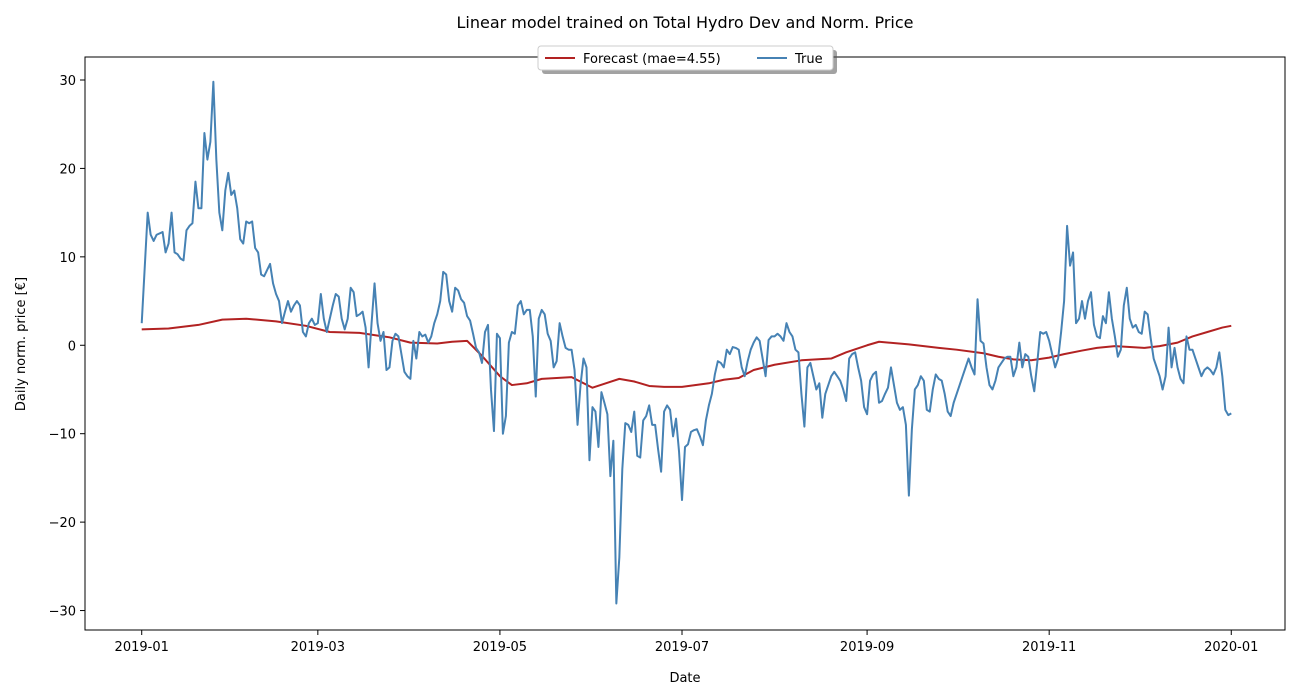 The width and height of the screenshot is (1300, 700). I want to click on legend: Forecast (mae=4.55) True, so click(687, 59).